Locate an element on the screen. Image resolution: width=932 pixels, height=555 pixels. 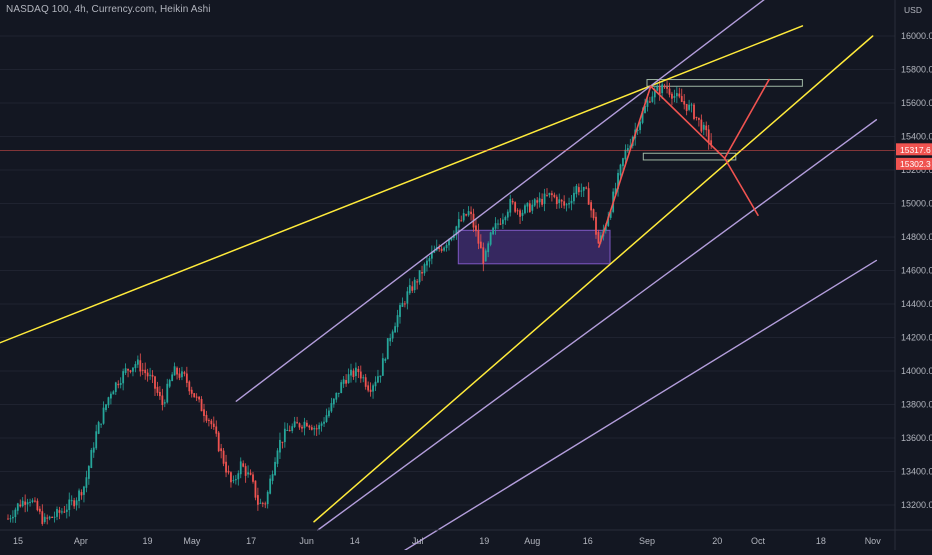
price-tick-label: 15200.0 is located at coordinates (916, 170).